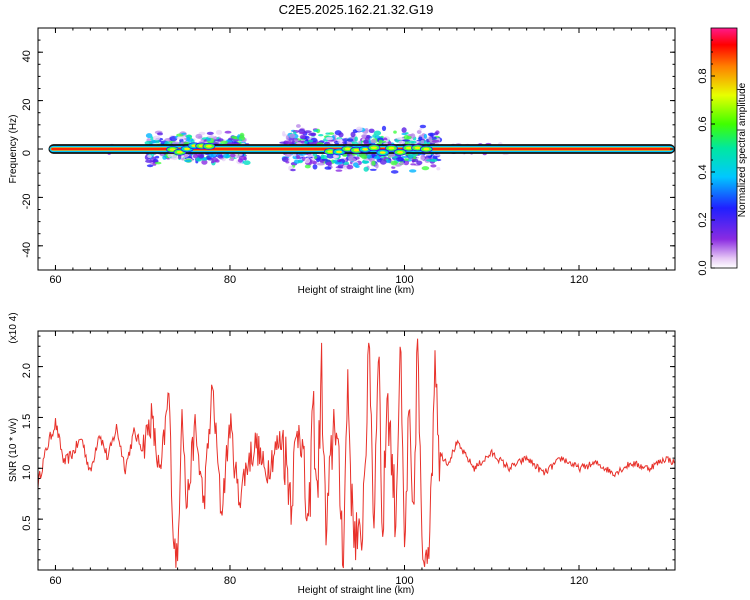 The width and height of the screenshot is (750, 600). What do you see at coordinates (703, 219) in the screenshot?
I see `colorbar-tick-label: 0.2` at bounding box center [703, 219].